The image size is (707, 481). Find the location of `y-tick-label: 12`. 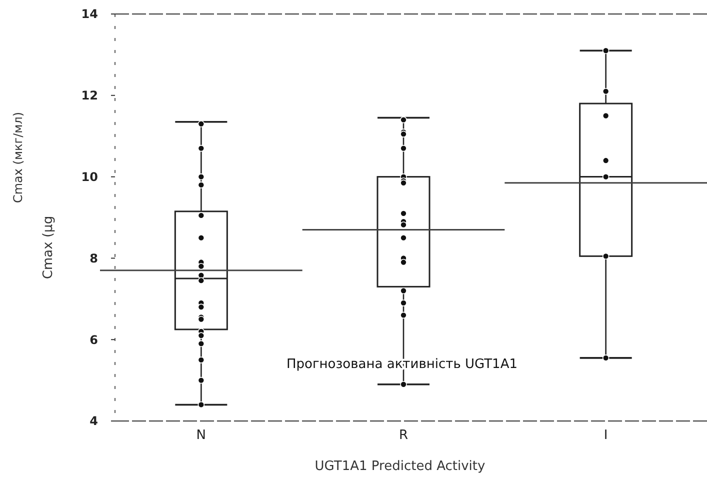

y-tick-label: 12 is located at coordinates (89, 95).